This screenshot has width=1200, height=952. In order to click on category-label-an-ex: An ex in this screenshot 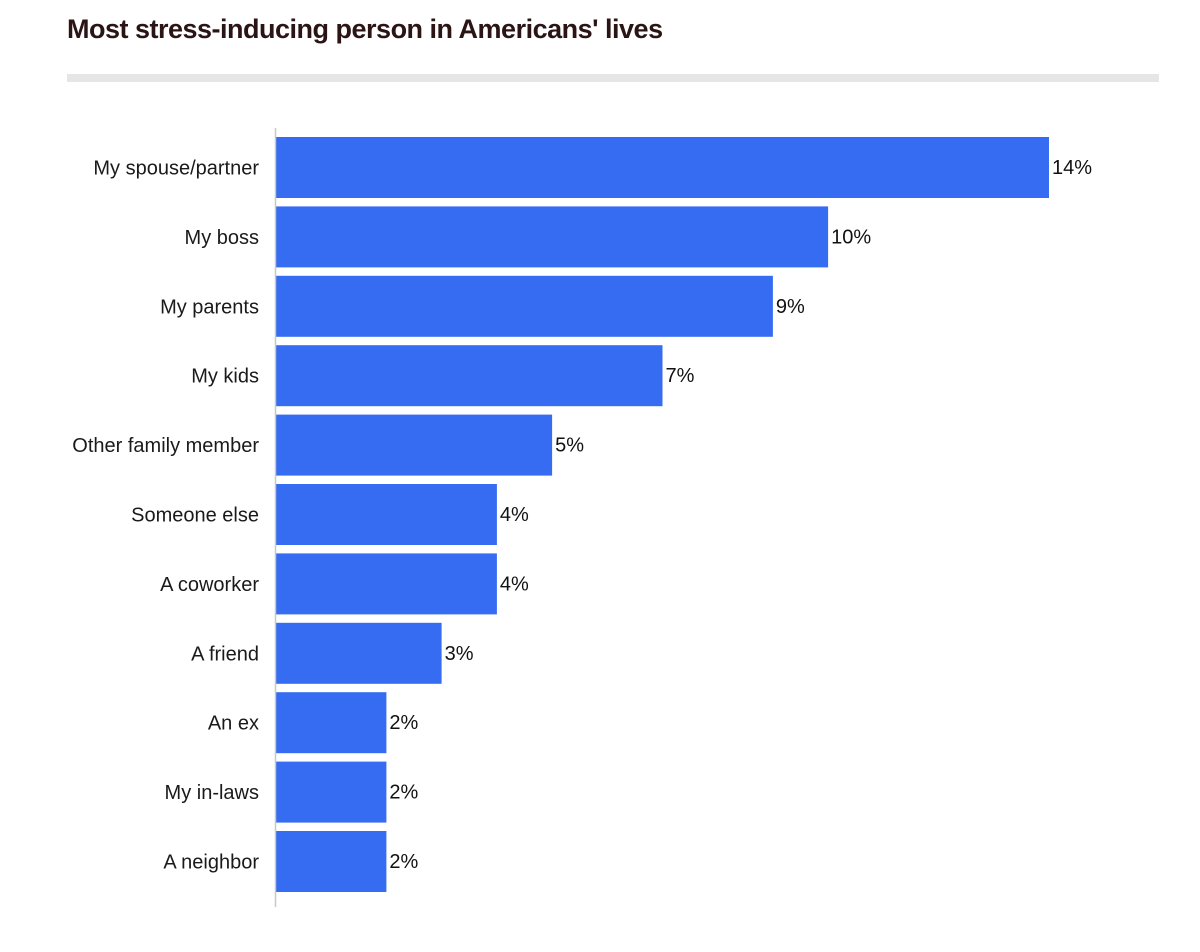, I will do `click(233, 724)`.